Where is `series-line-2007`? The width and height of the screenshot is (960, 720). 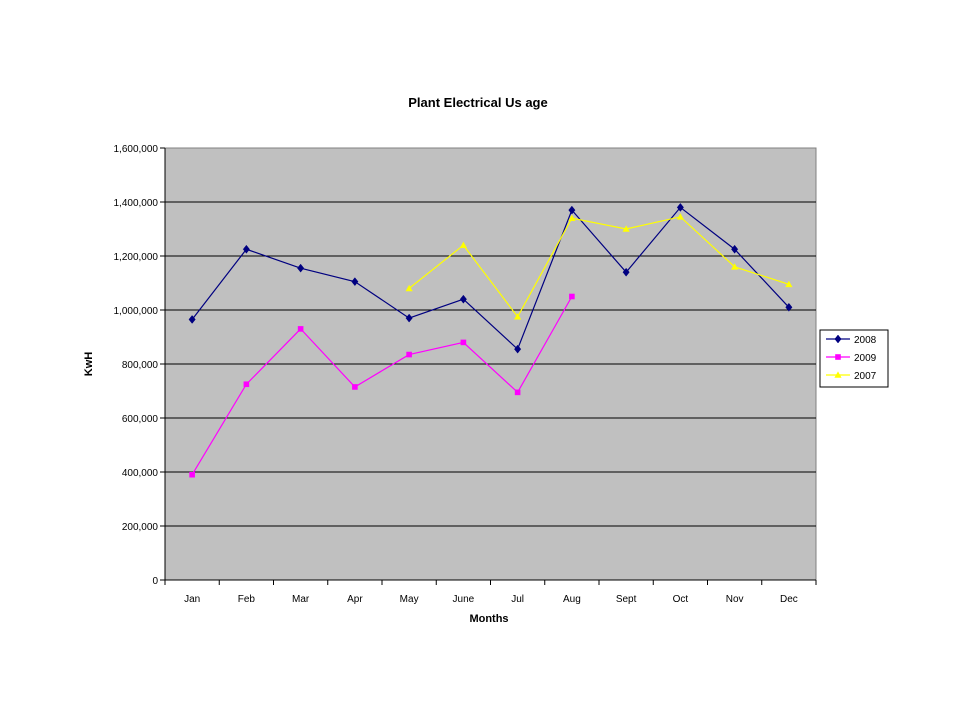 series-line-2007 is located at coordinates (599, 267).